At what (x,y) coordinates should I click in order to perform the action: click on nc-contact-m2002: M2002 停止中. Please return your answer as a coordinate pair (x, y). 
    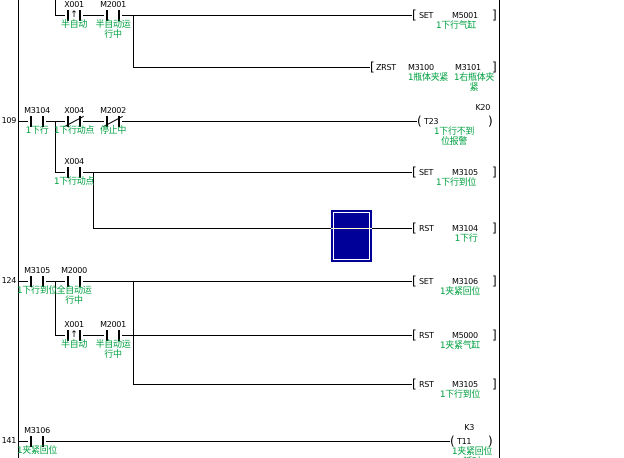
    Looking at the image, I should click on (113, 127).